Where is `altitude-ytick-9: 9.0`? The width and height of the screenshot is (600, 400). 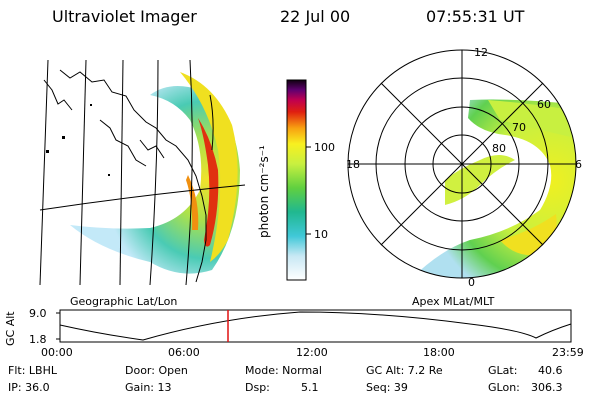
altitude-ytick-9: 9.0 is located at coordinates (38, 313).